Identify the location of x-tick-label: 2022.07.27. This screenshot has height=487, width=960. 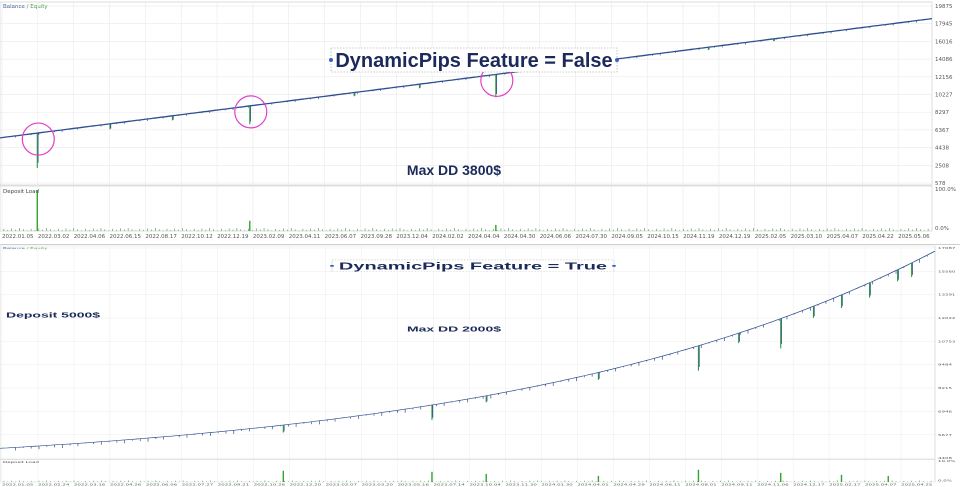
(198, 485).